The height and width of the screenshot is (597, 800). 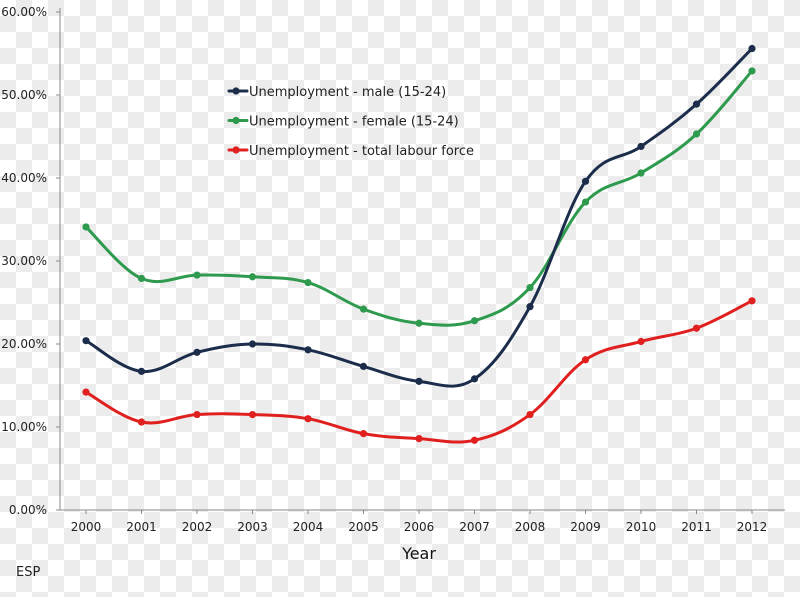 I want to click on y-tick-label: 10.00%, so click(x=24, y=427).